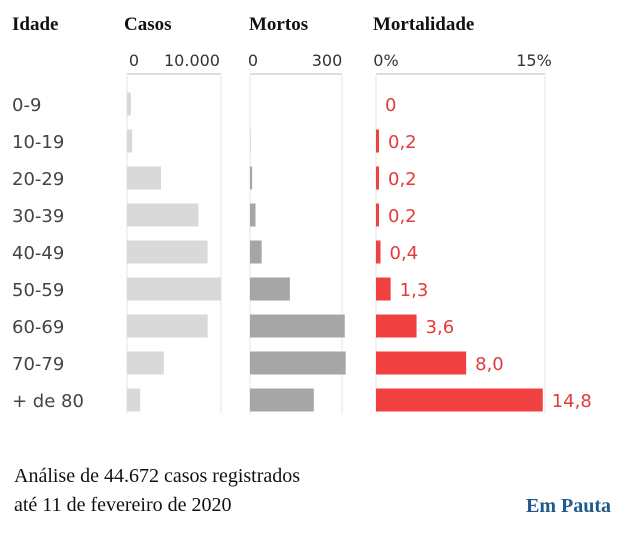 The width and height of the screenshot is (627, 536). I want to click on header-deaths: Mortos, so click(278, 24).